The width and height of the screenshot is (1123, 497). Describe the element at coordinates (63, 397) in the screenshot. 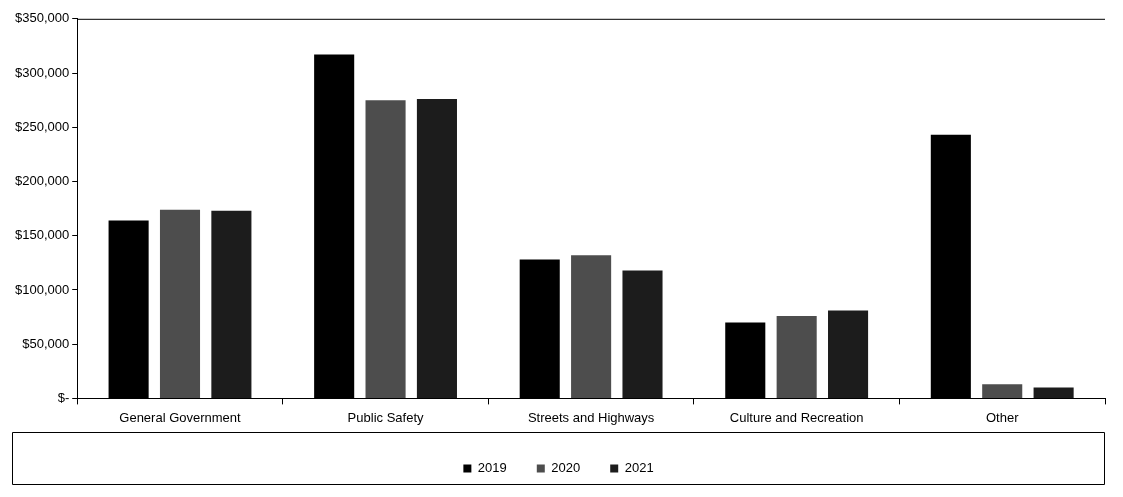

I see `y-tick-label: $-` at that location.